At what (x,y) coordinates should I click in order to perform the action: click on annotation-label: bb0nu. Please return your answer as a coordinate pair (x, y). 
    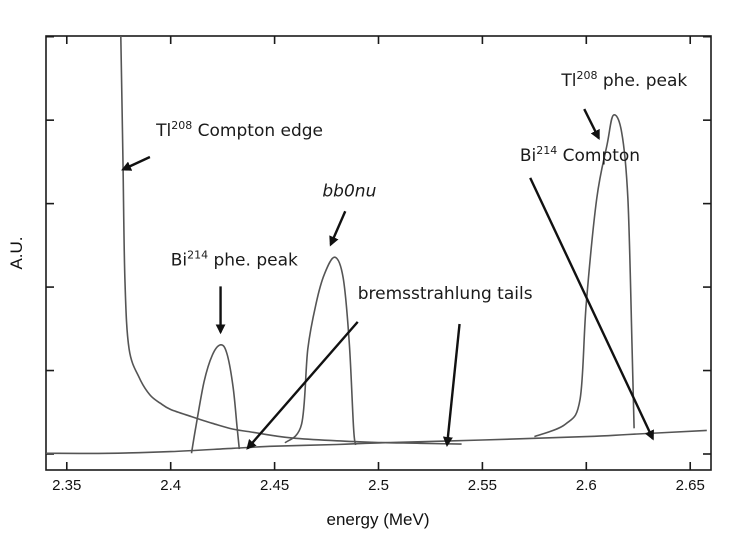
    Looking at the image, I should click on (349, 192).